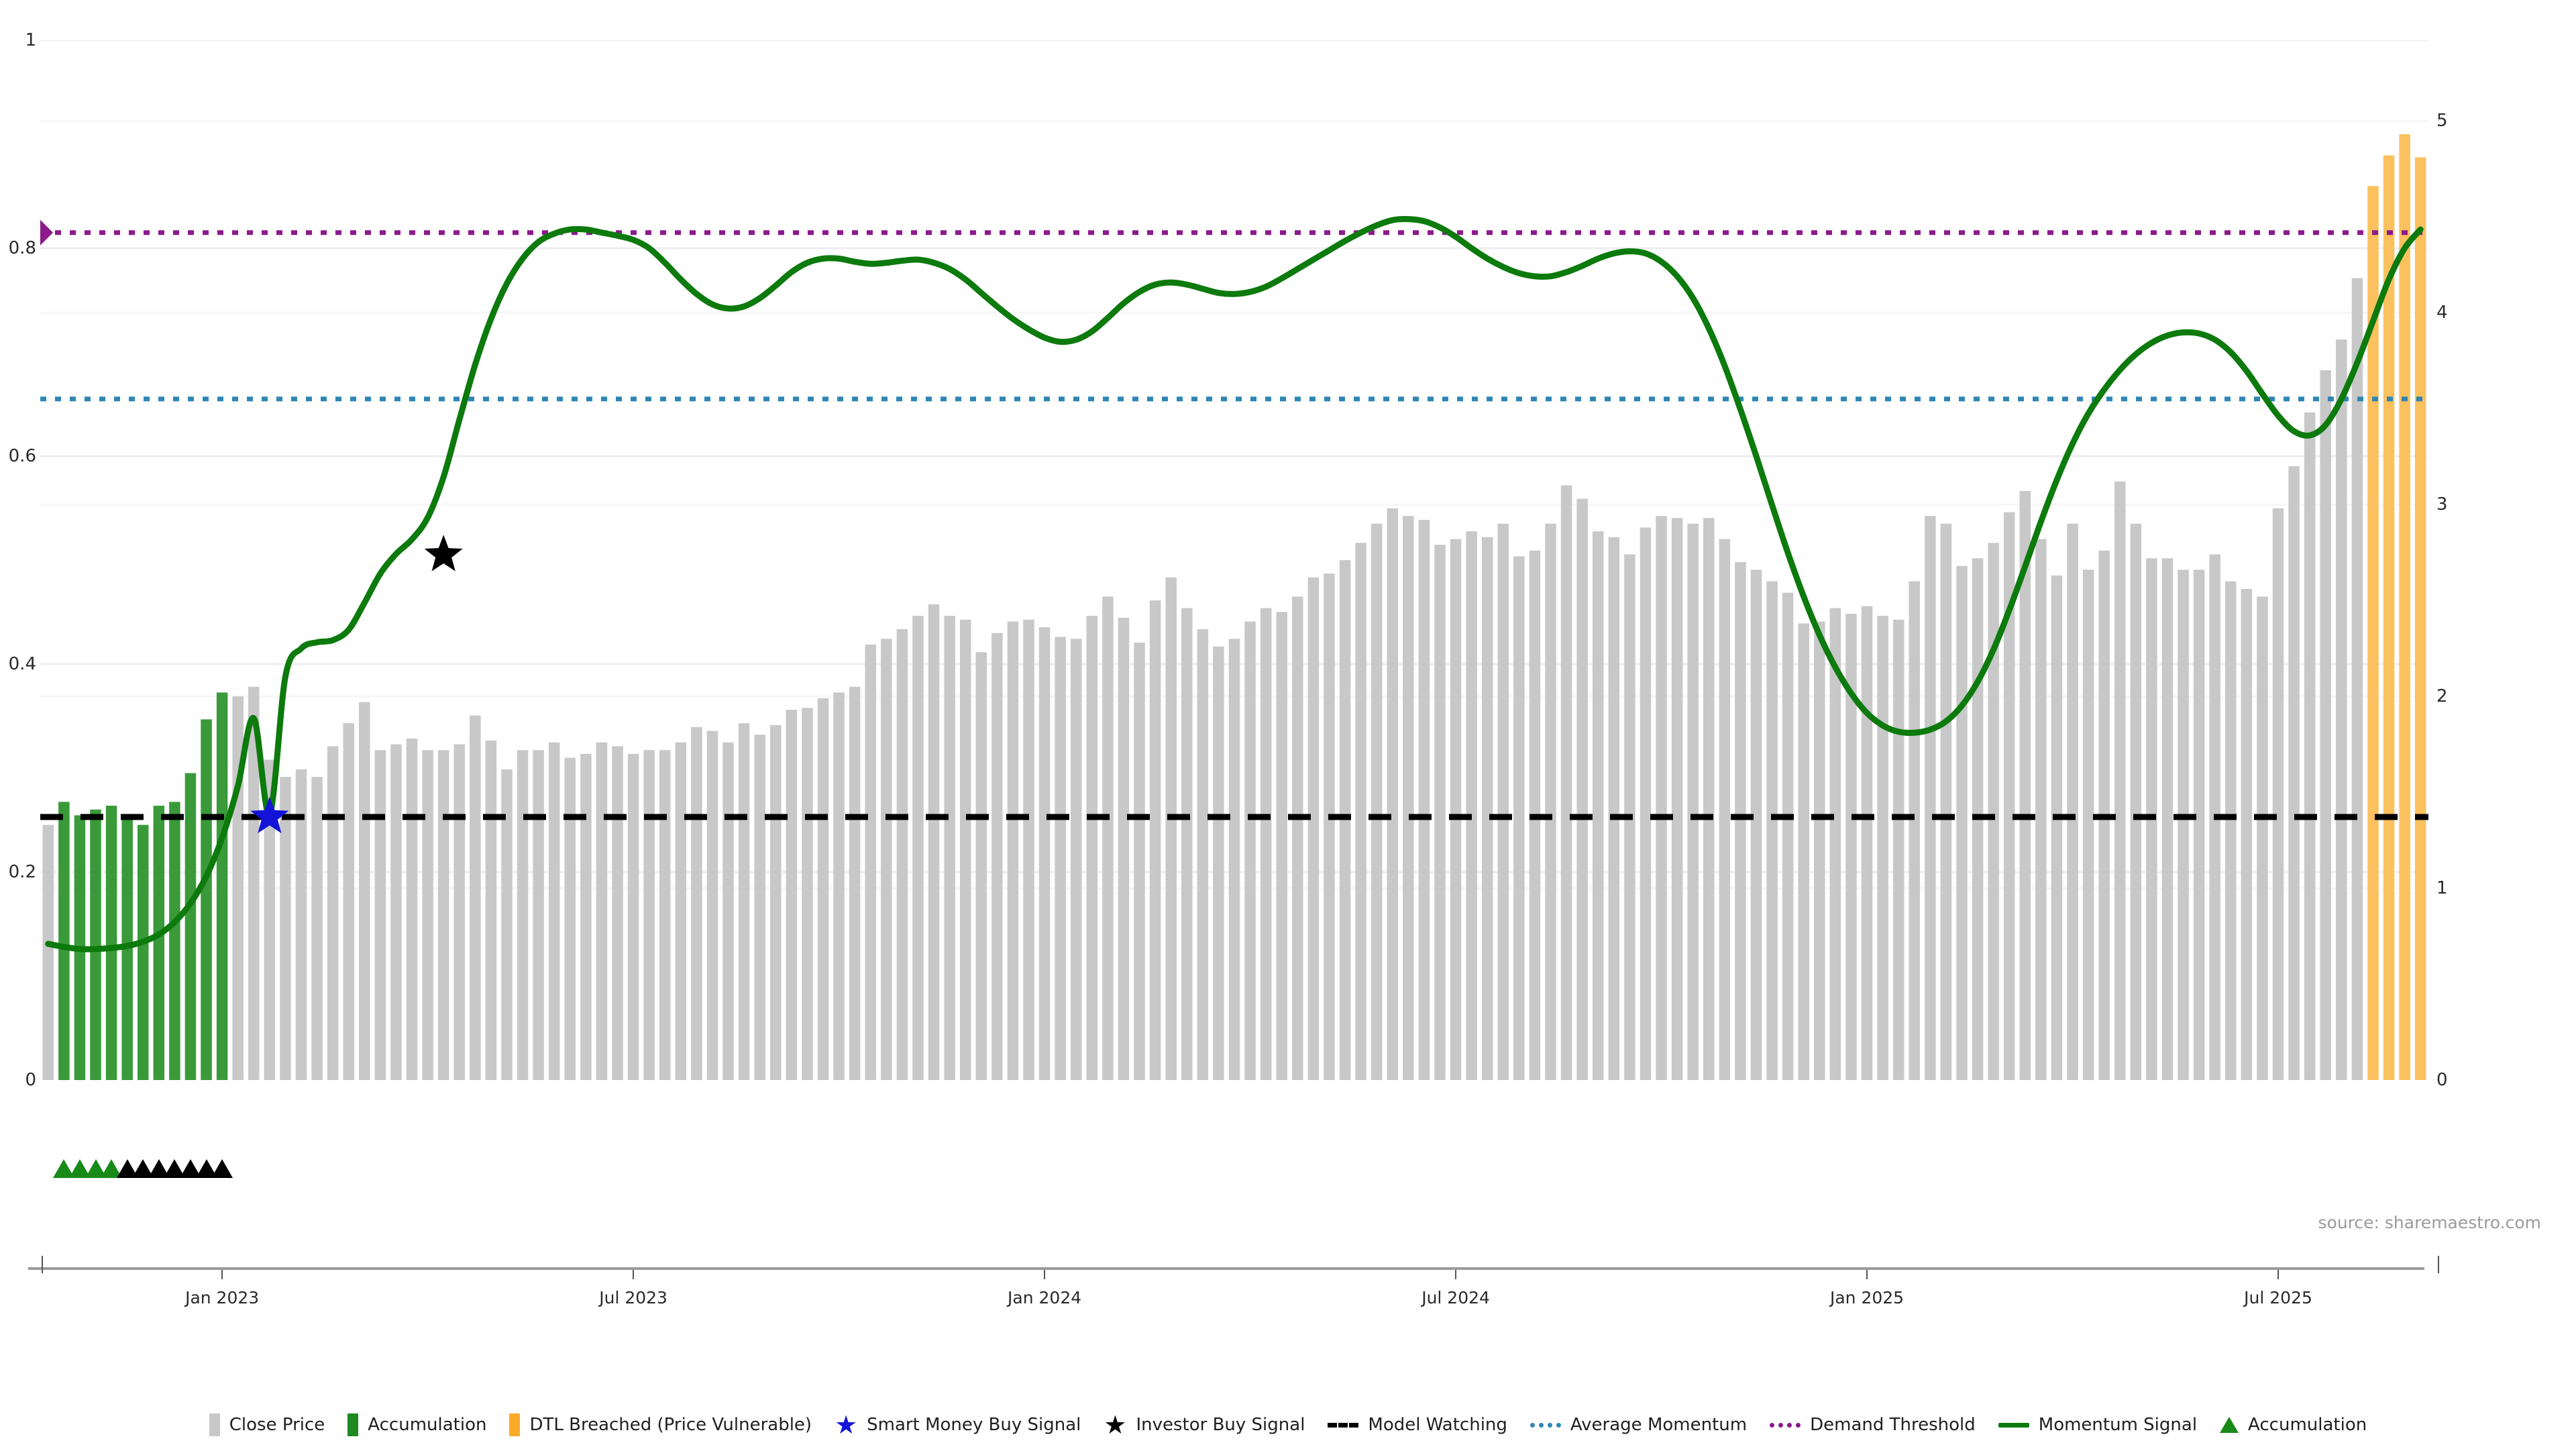 This screenshot has height=1449, width=2576. Describe the element at coordinates (958, 1425) in the screenshot. I see `legend-item-smart-money-buy-signal: ★ Smart Money Buy Signal` at that location.